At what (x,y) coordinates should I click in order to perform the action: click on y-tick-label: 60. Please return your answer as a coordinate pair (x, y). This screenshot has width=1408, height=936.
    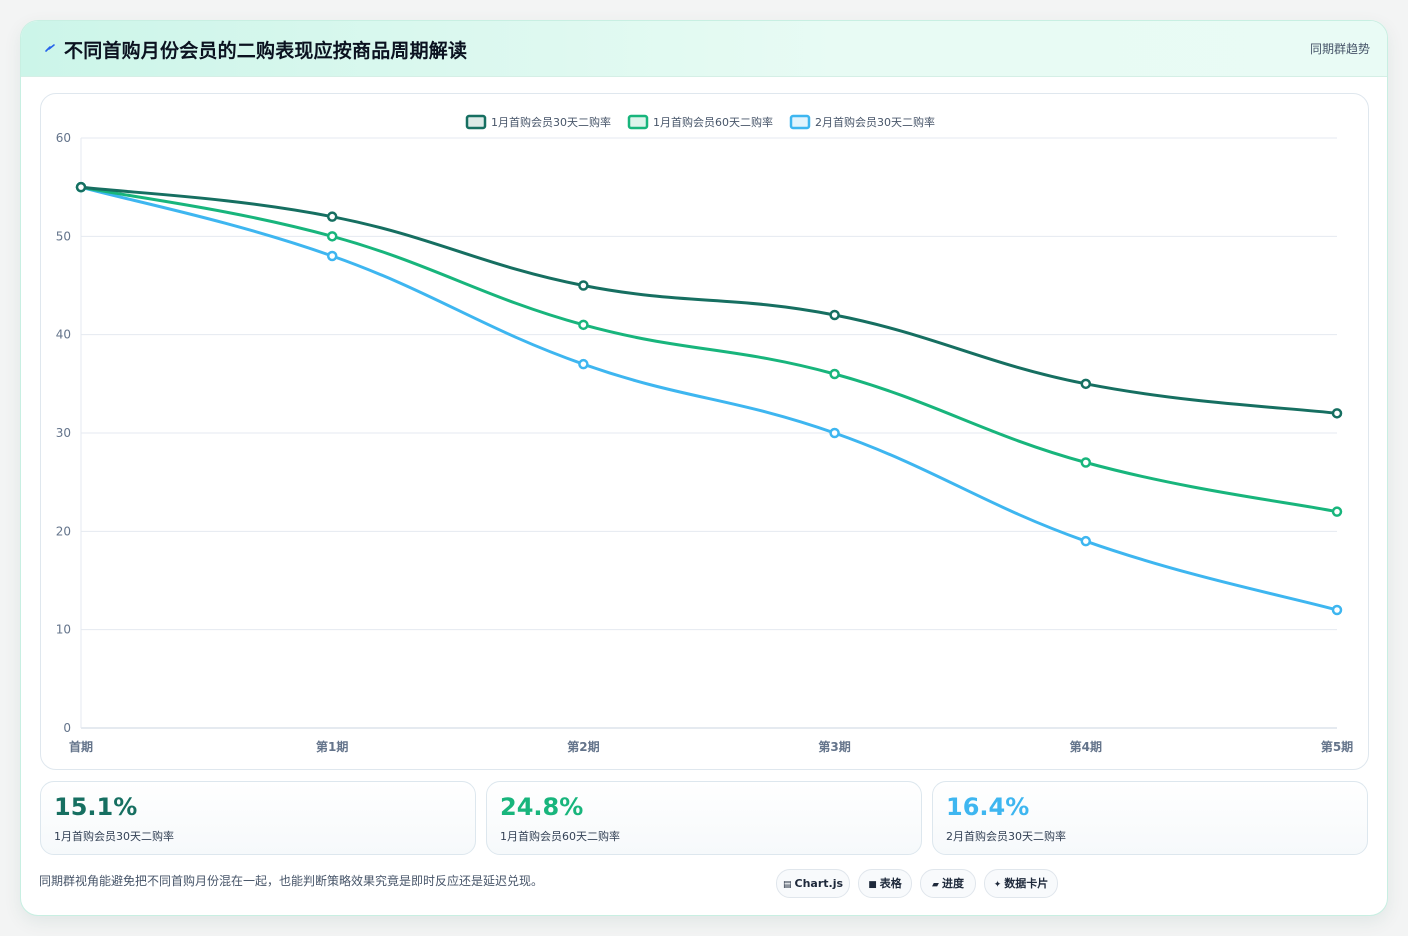
    Looking at the image, I should click on (63, 138).